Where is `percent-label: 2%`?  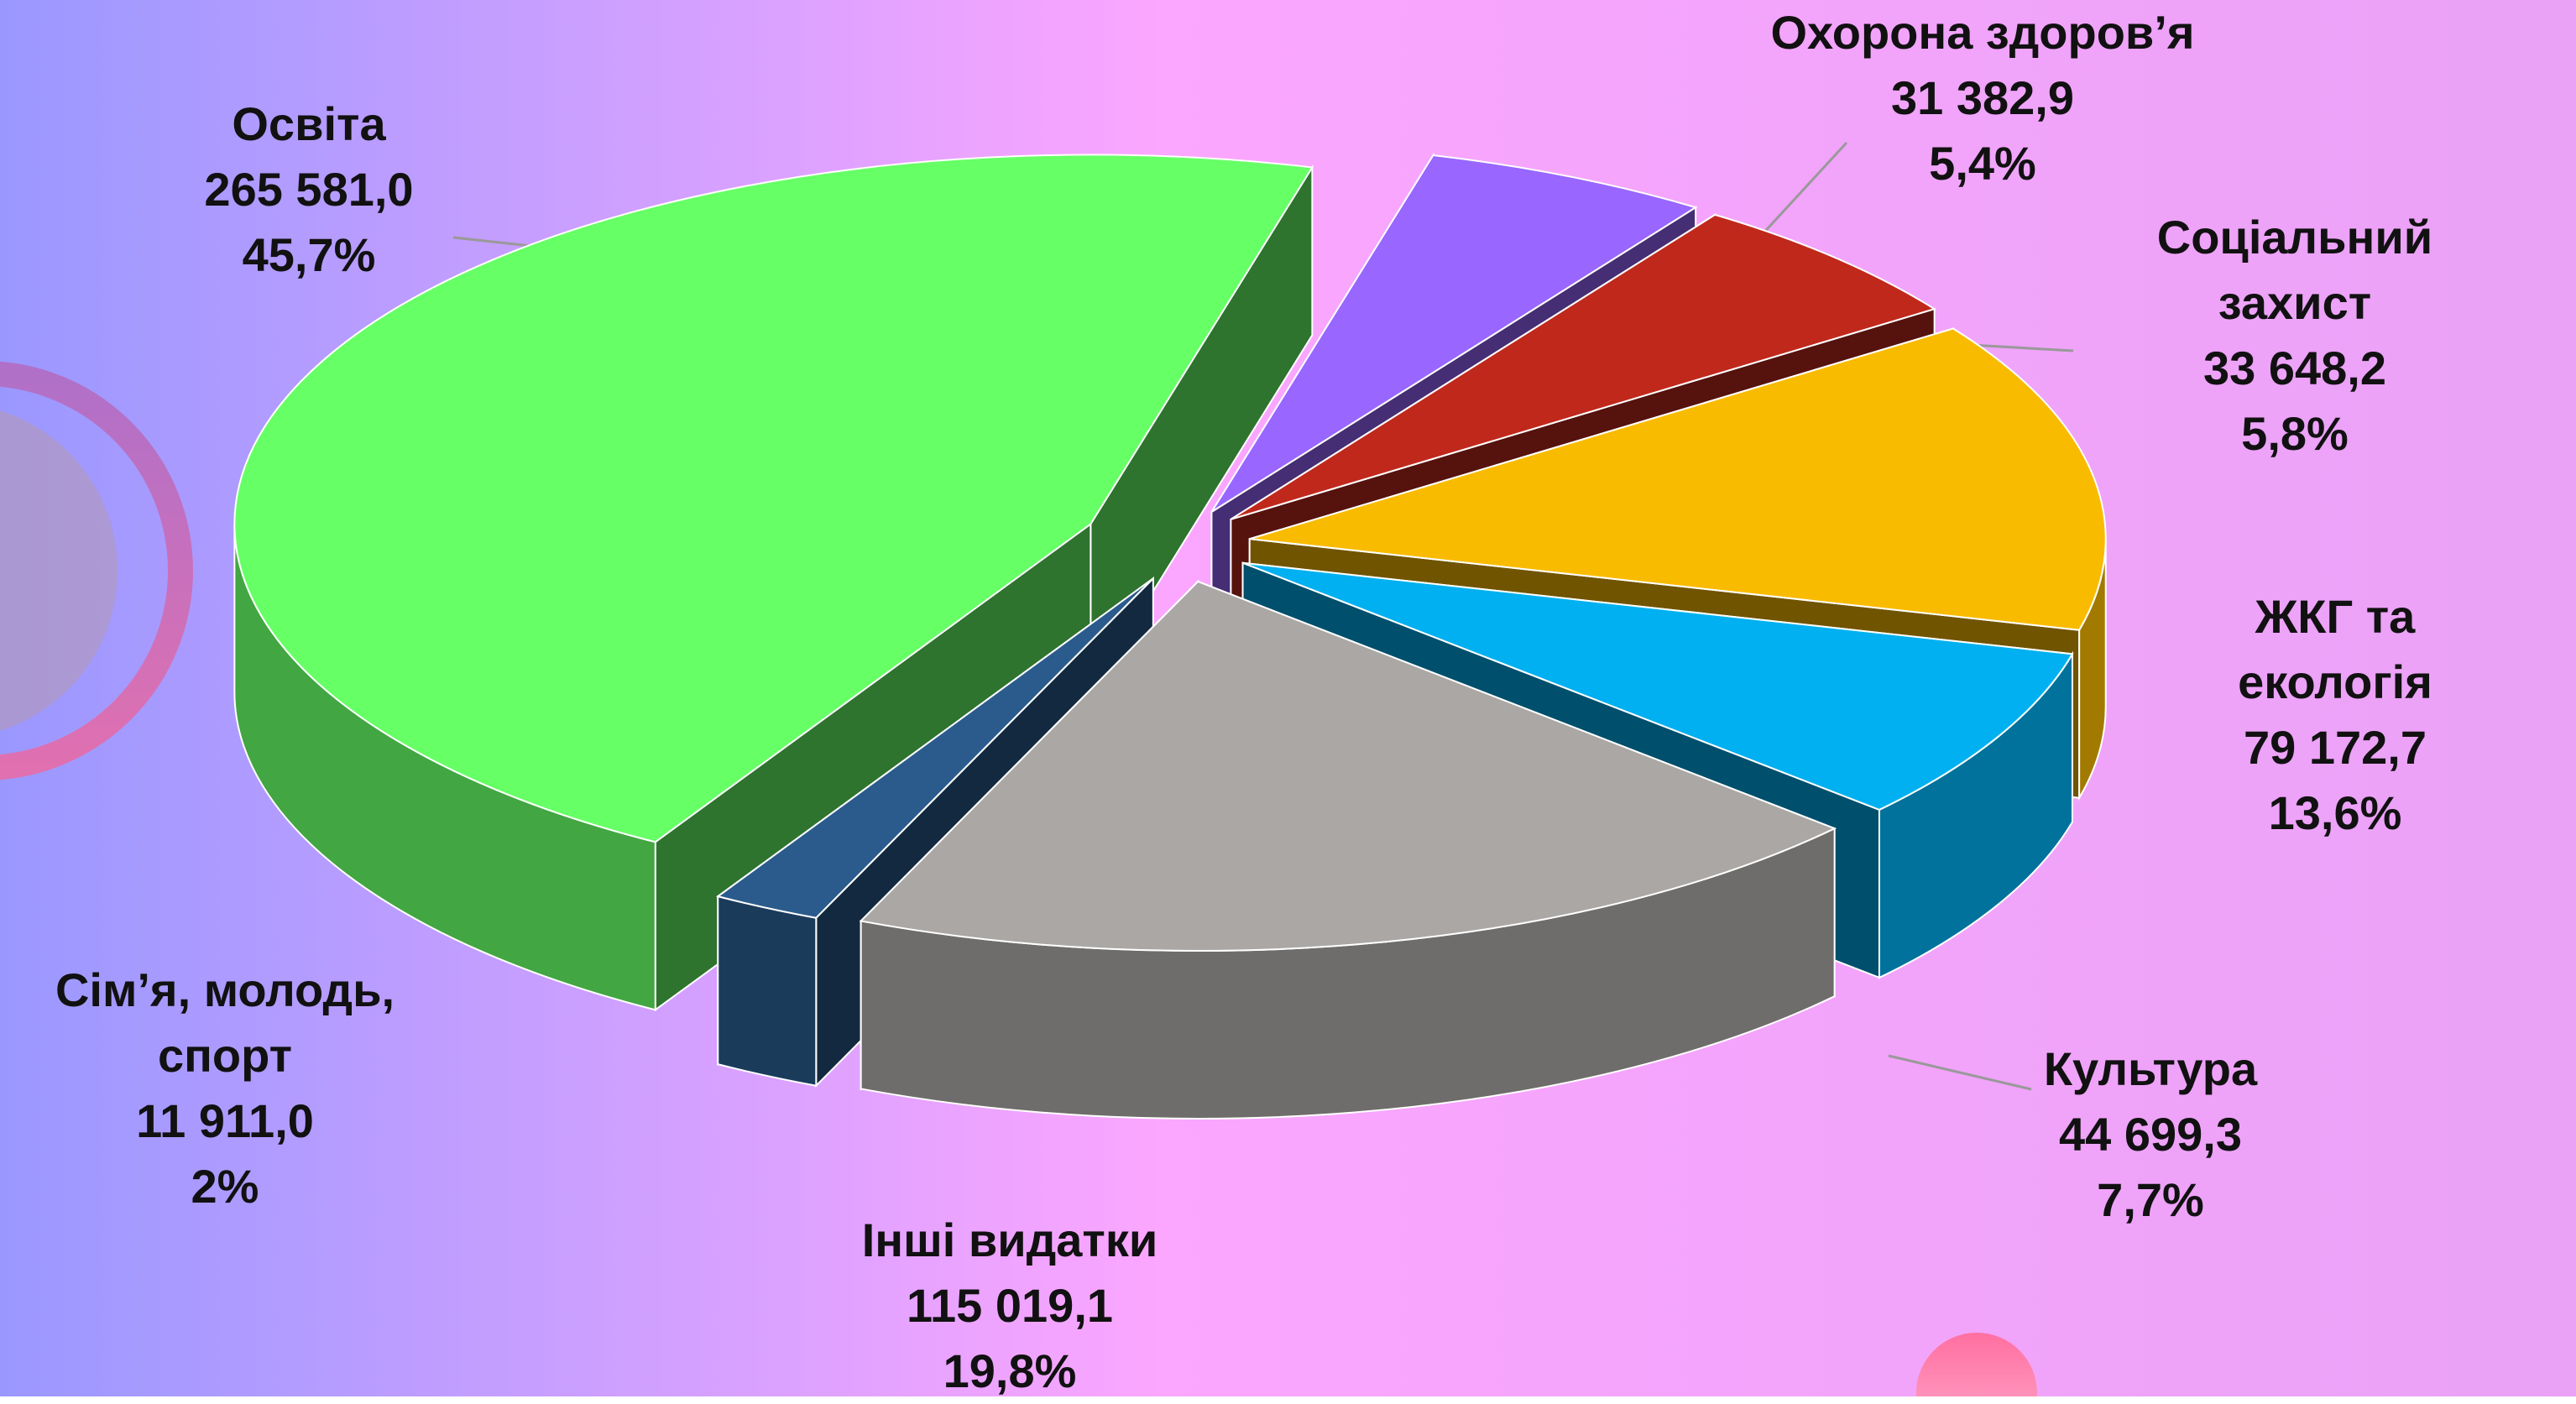
percent-label: 2% is located at coordinates (225, 1186).